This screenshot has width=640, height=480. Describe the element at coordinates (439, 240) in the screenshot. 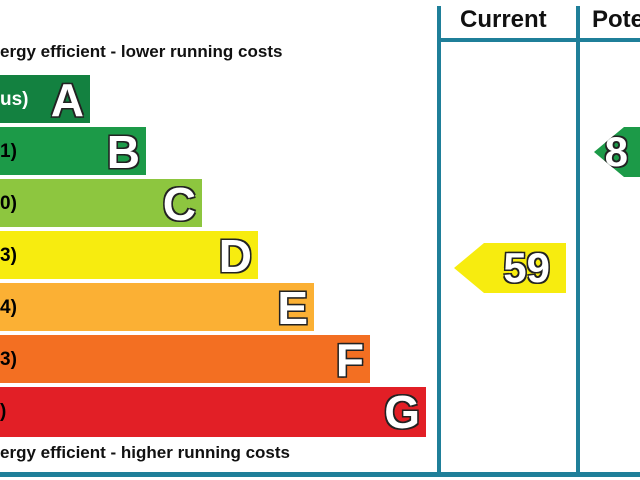

I see `column-divider-left` at that location.